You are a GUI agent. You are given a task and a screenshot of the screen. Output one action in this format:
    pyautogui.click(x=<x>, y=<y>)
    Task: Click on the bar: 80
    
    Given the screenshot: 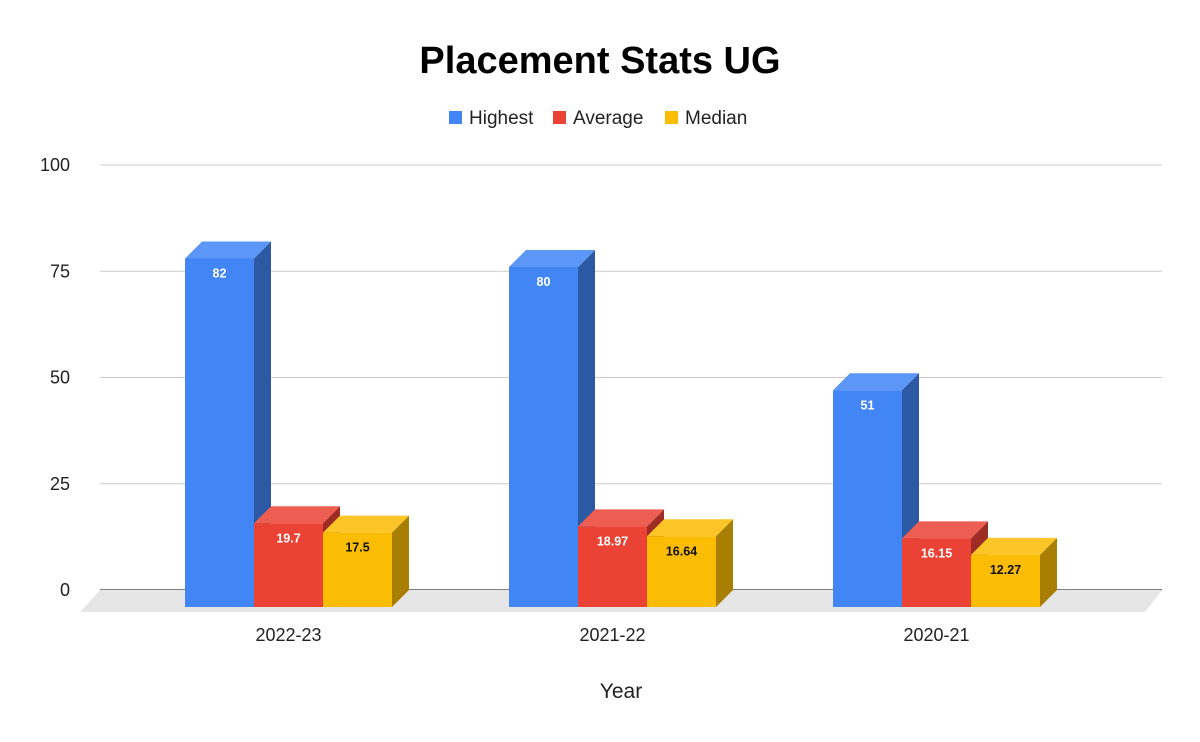 What is the action you would take?
    pyautogui.click(x=552, y=428)
    